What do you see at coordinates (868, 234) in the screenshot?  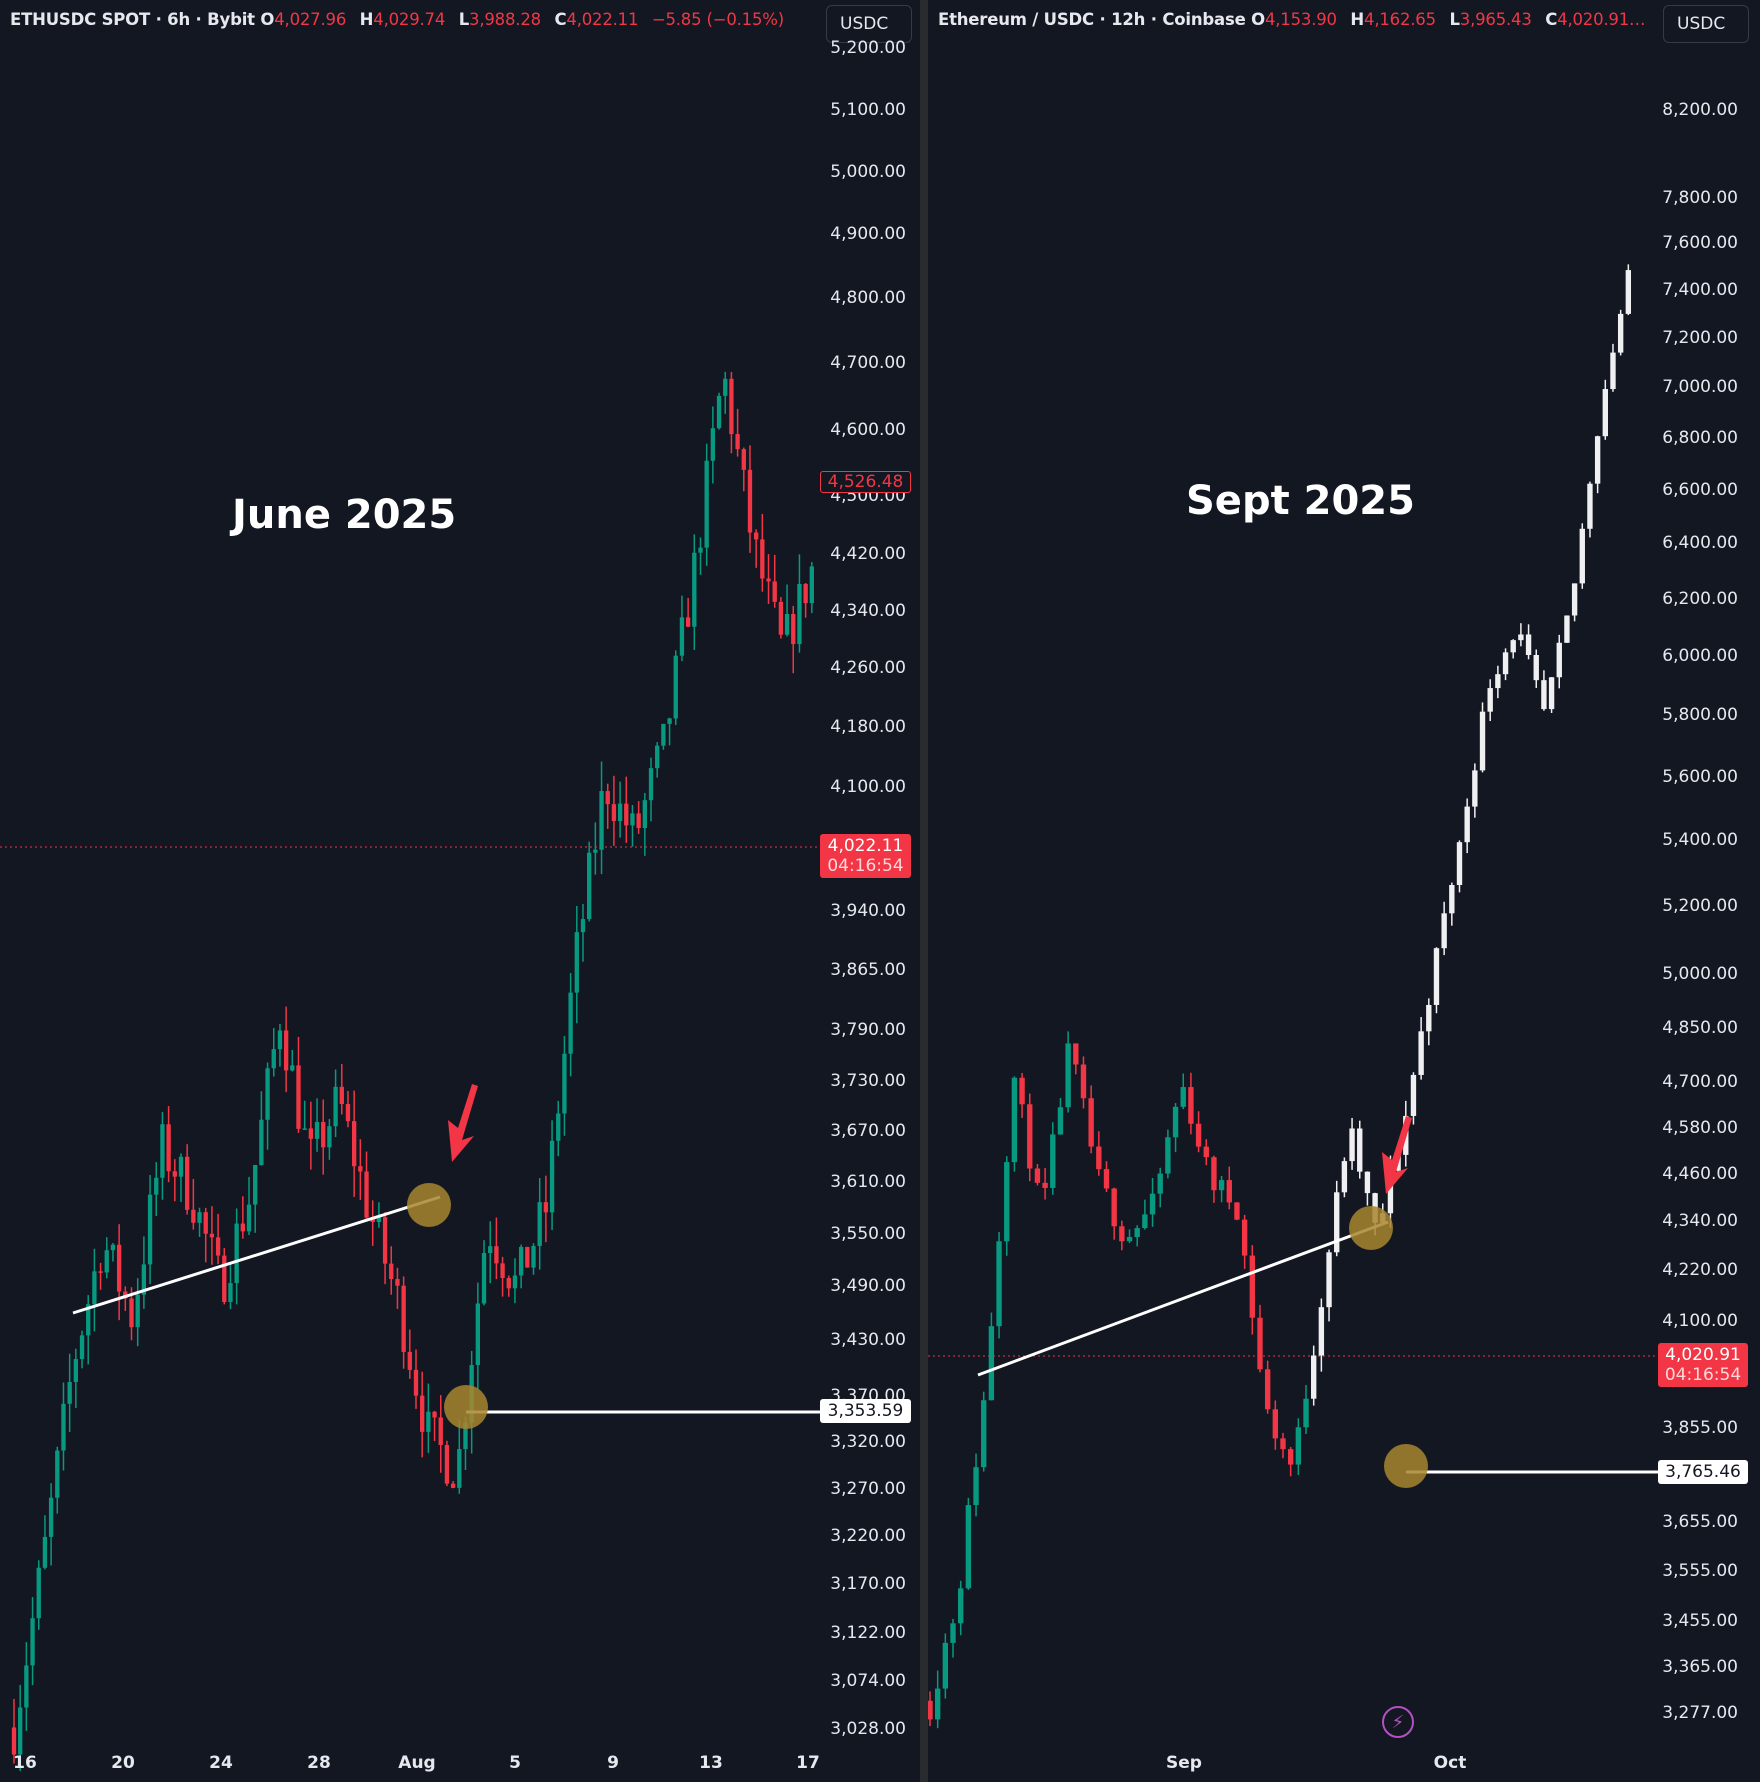 I see `price-axis-label: 4,900.00` at bounding box center [868, 234].